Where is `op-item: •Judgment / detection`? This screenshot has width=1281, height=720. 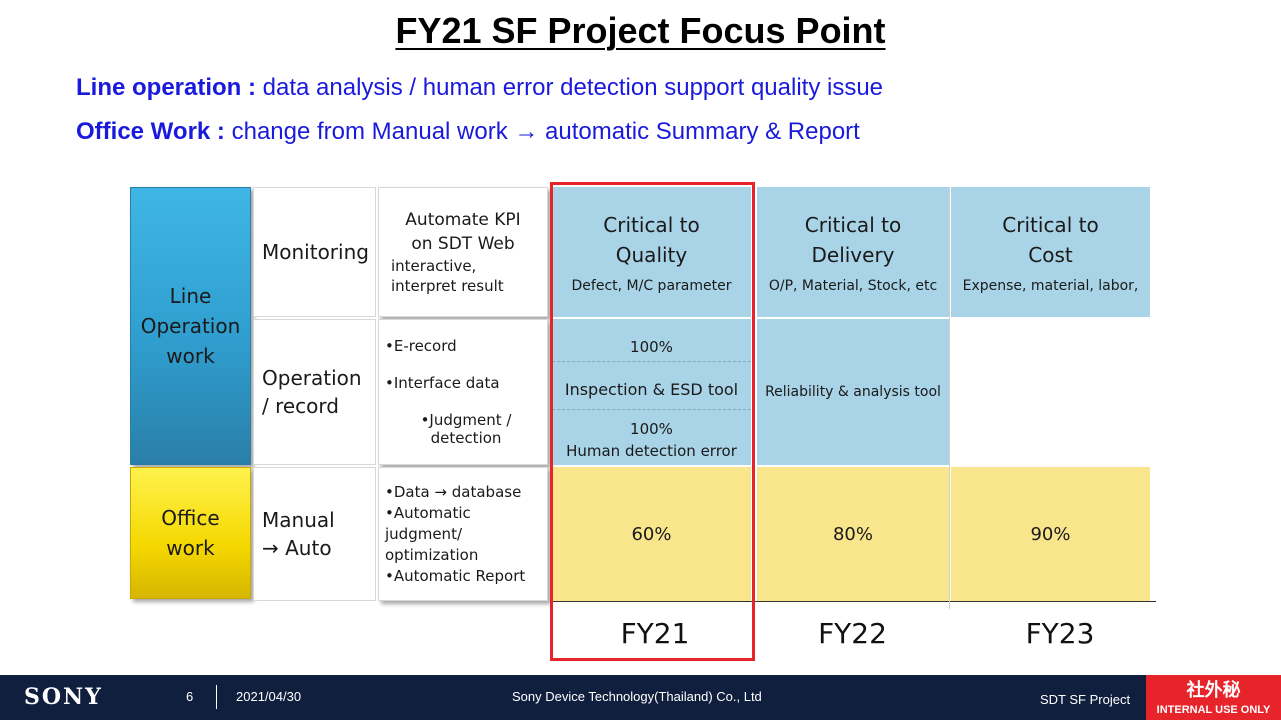
op-item: •Judgment / detection is located at coordinates (466, 428).